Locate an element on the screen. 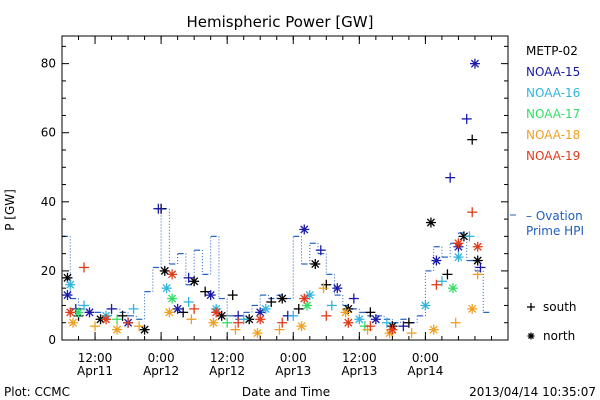  footer-credit: Plot: CCMC is located at coordinates (37, 392).